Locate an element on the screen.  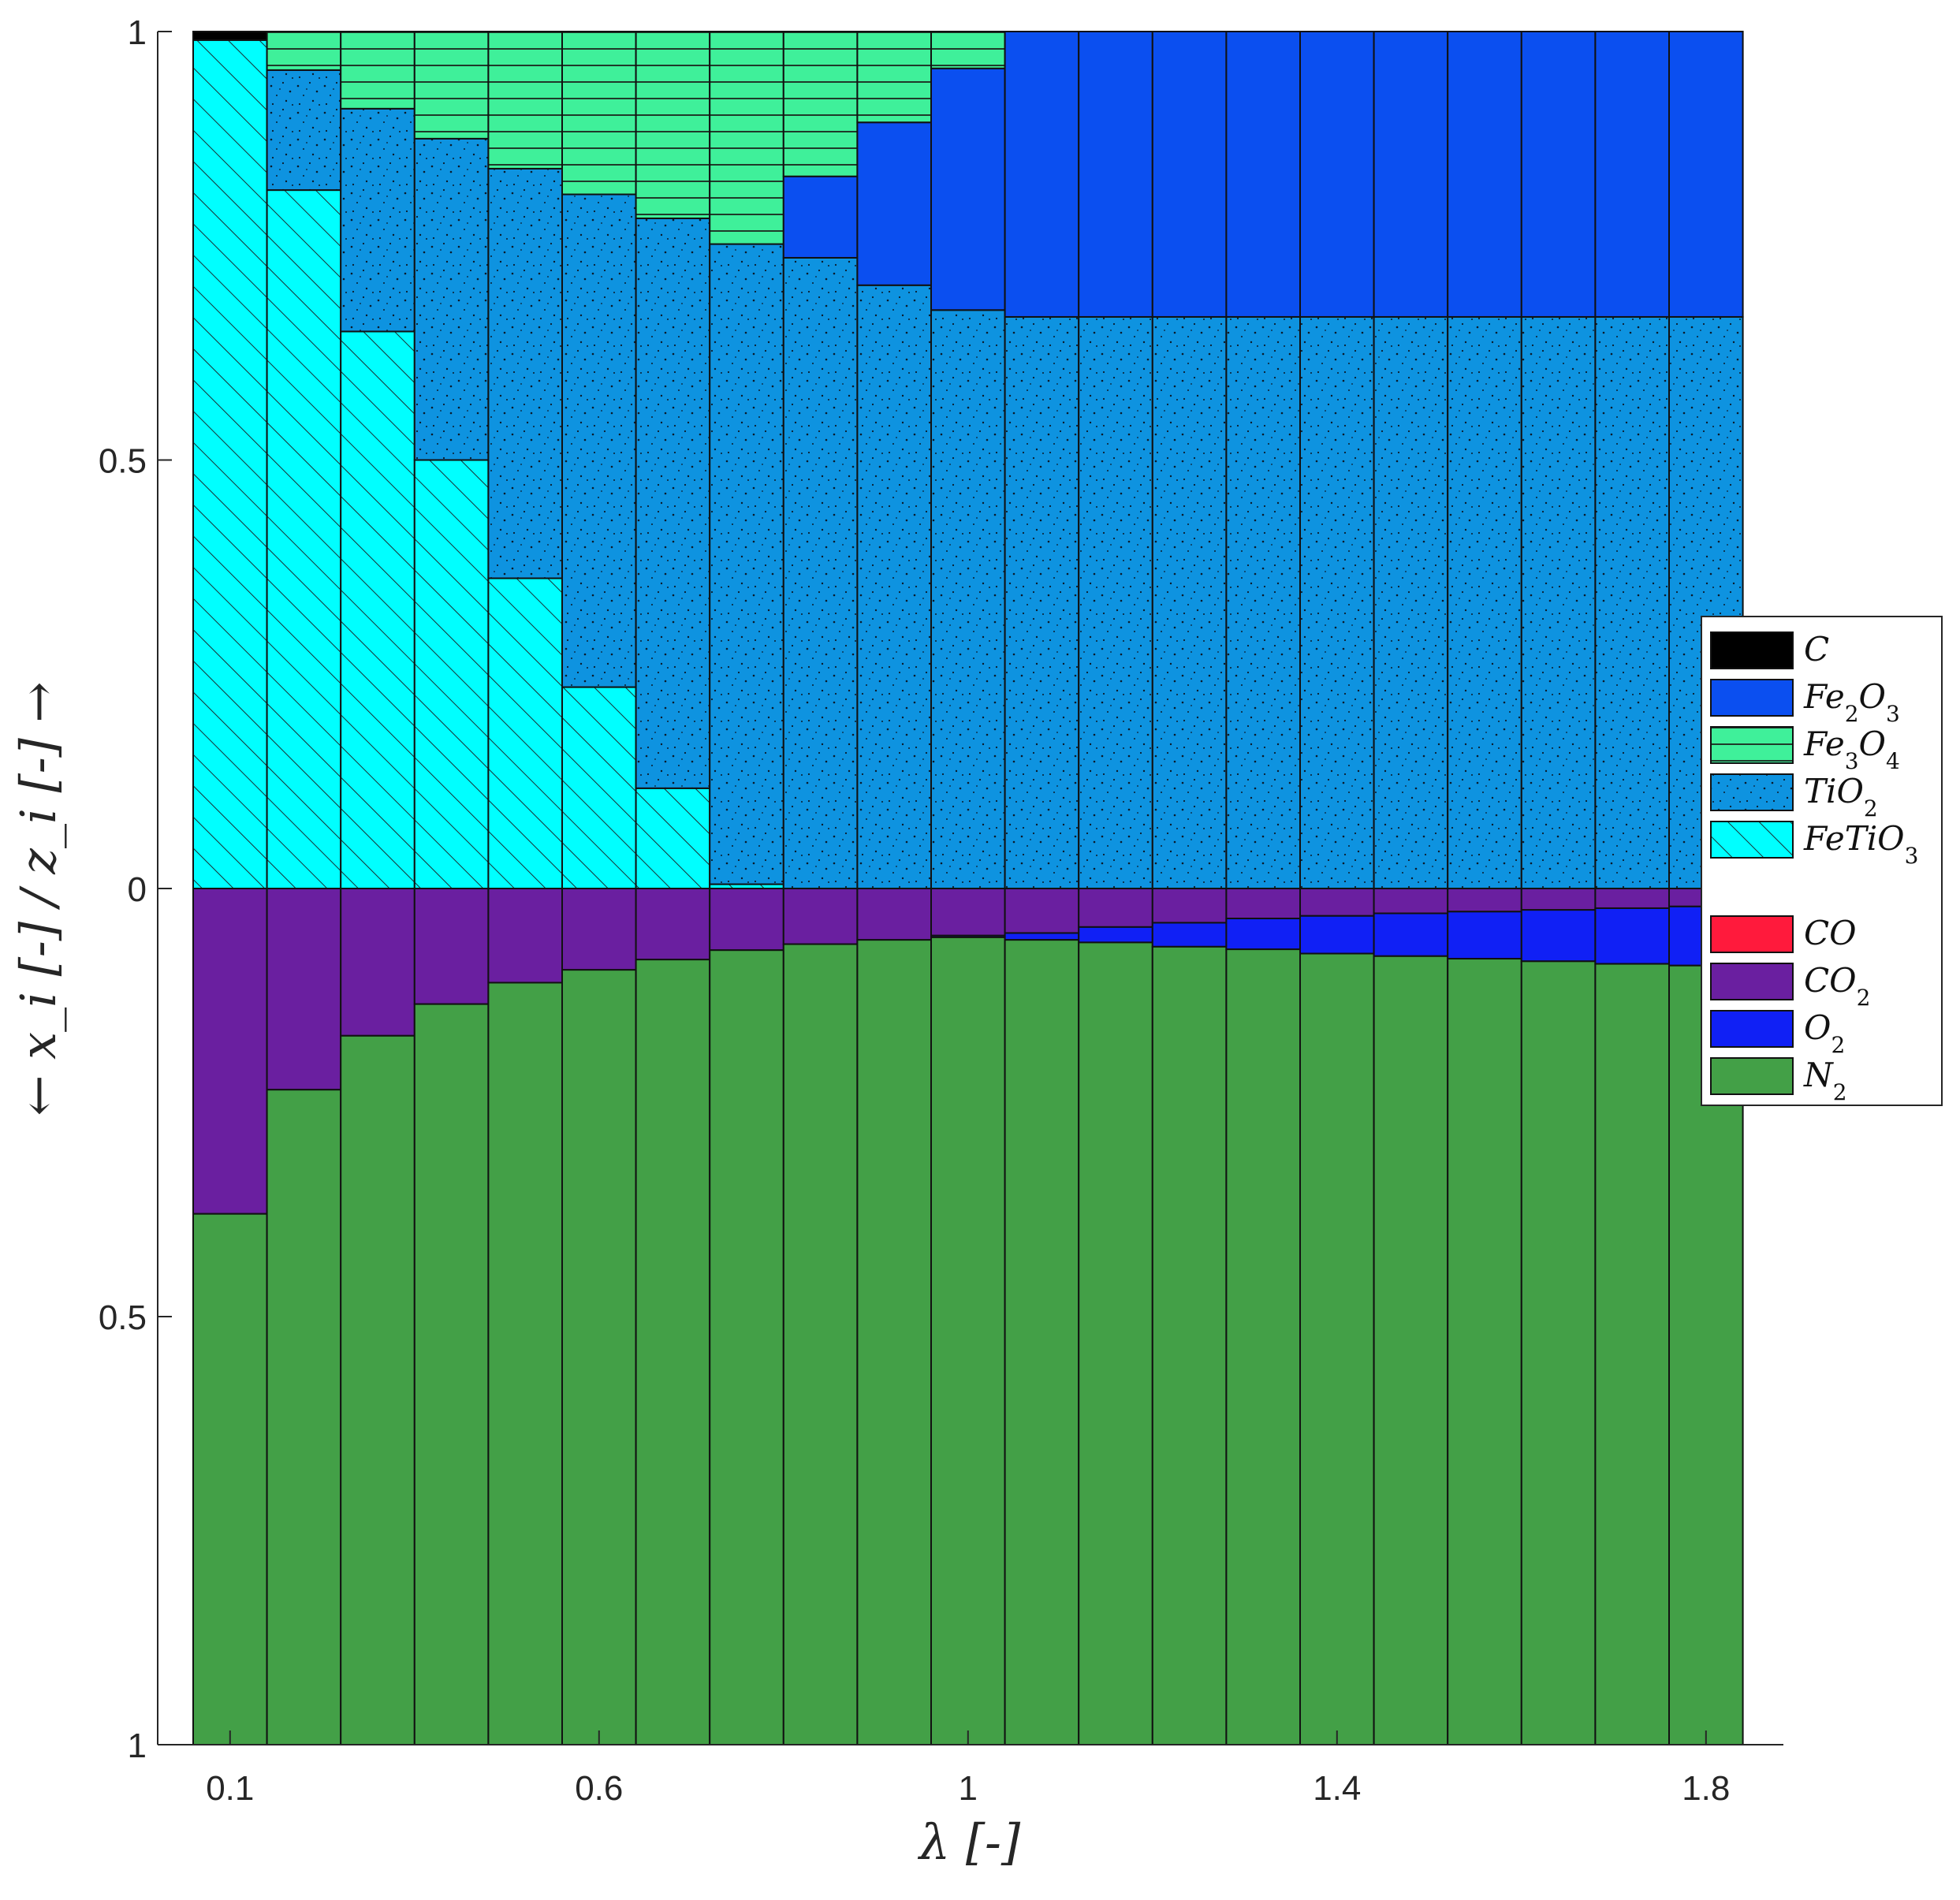
legend-label-co2: CO2 is located at coordinates (1837, 986).